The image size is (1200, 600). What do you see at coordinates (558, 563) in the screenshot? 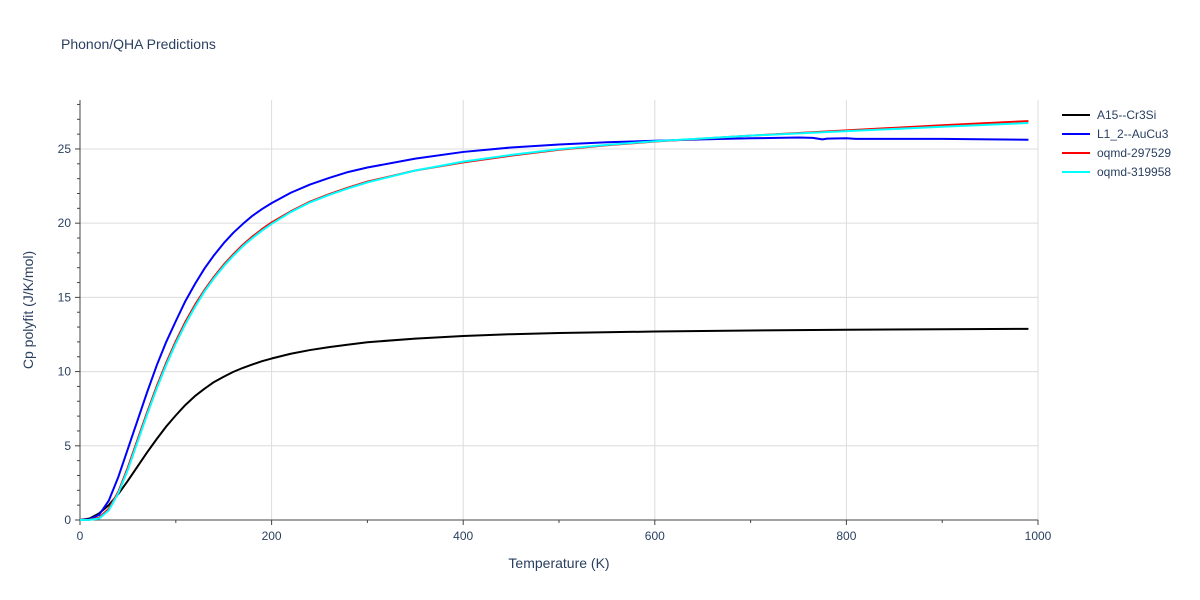
I see `x-axis-title: Temperature (K)` at bounding box center [558, 563].